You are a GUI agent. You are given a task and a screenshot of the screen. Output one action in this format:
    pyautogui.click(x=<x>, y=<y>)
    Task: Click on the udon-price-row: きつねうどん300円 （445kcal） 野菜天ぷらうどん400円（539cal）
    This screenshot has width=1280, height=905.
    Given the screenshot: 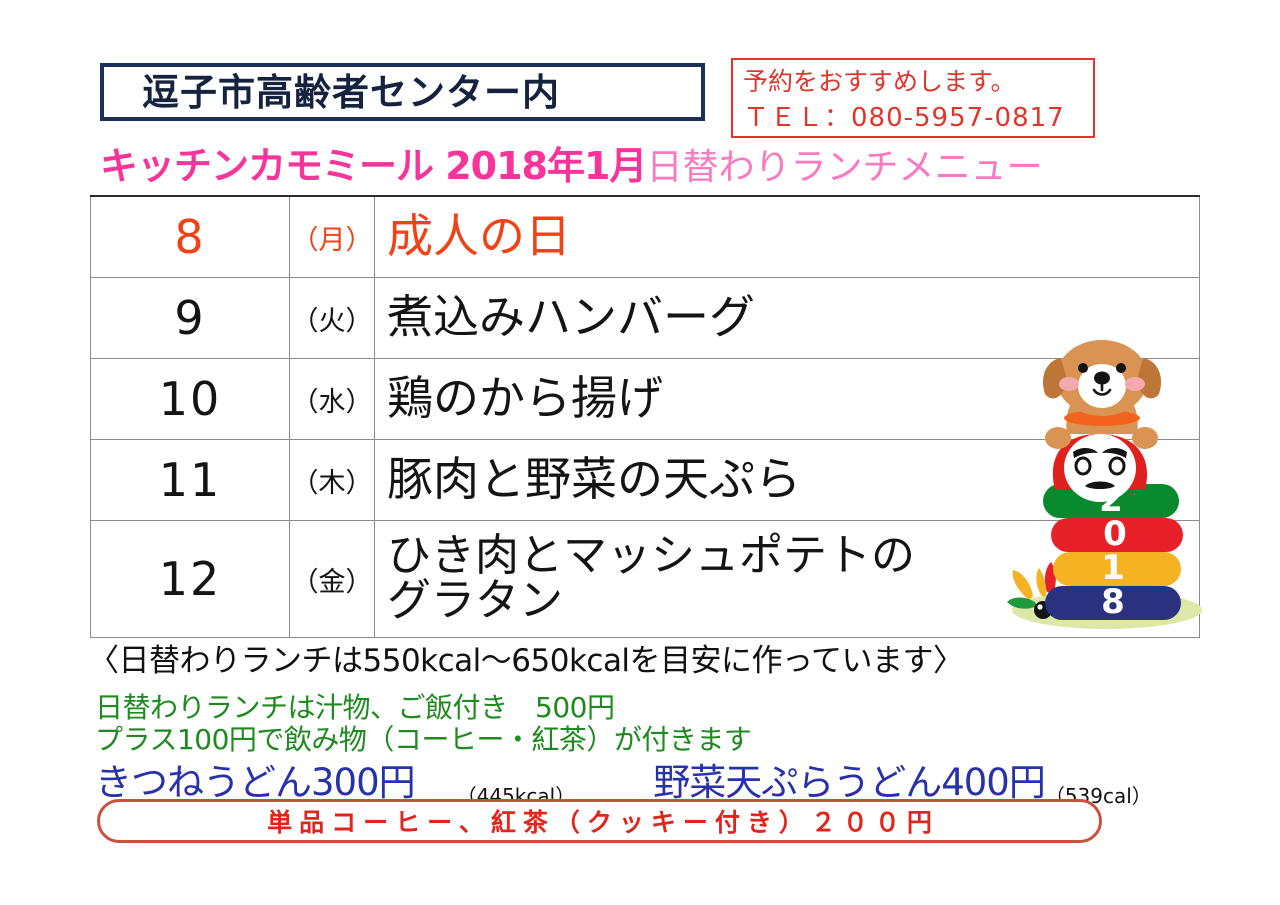 What is the action you would take?
    pyautogui.click(x=623, y=780)
    